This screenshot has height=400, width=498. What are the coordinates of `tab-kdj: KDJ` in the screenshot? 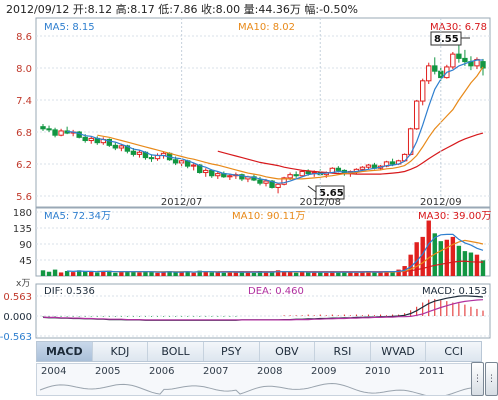 It's located at (121, 351).